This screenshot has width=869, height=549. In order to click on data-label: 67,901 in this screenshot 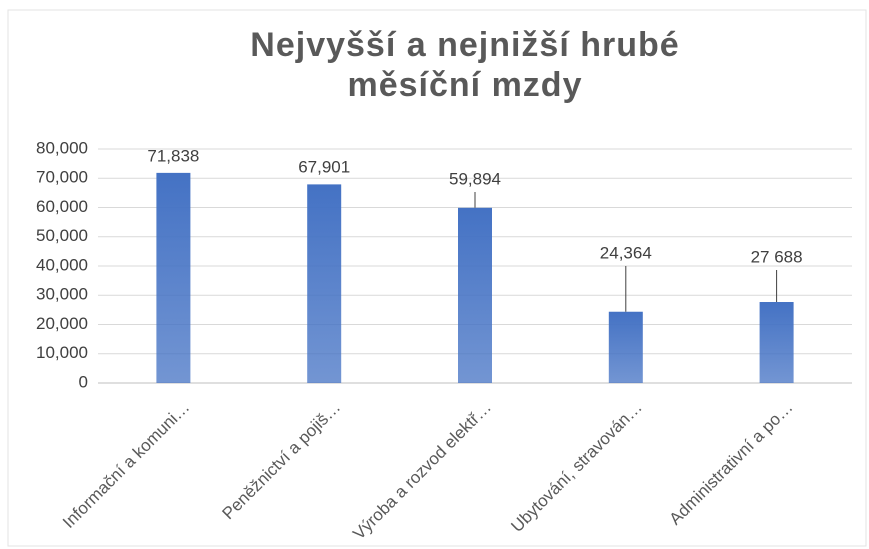, I will do `click(324, 166)`.